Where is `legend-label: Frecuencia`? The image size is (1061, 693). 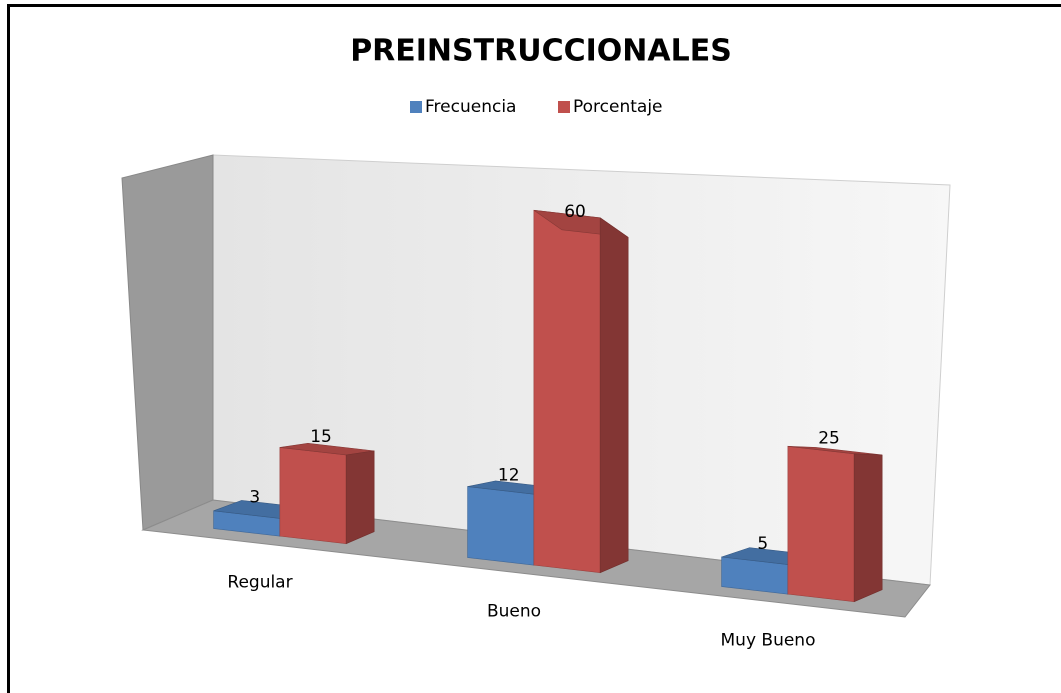
legend-label: Frecuencia is located at coordinates (470, 107).